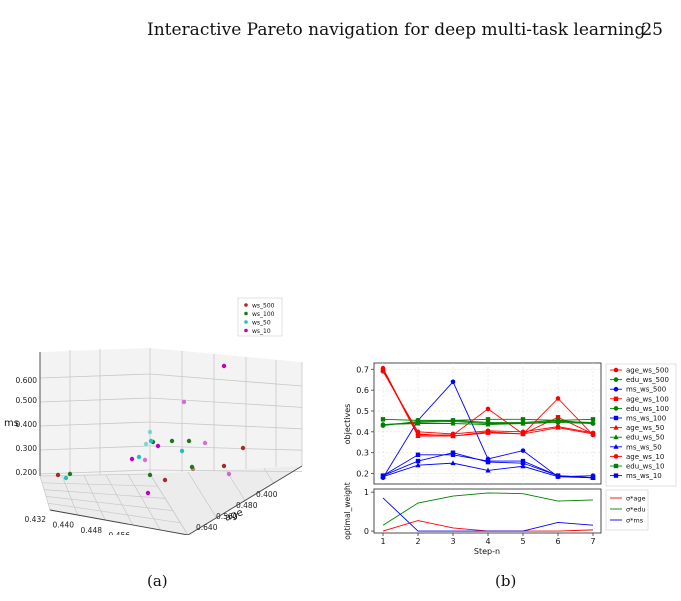 The image size is (681, 601). I want to click on legend-label: edu_ws_10, so click(645, 467).